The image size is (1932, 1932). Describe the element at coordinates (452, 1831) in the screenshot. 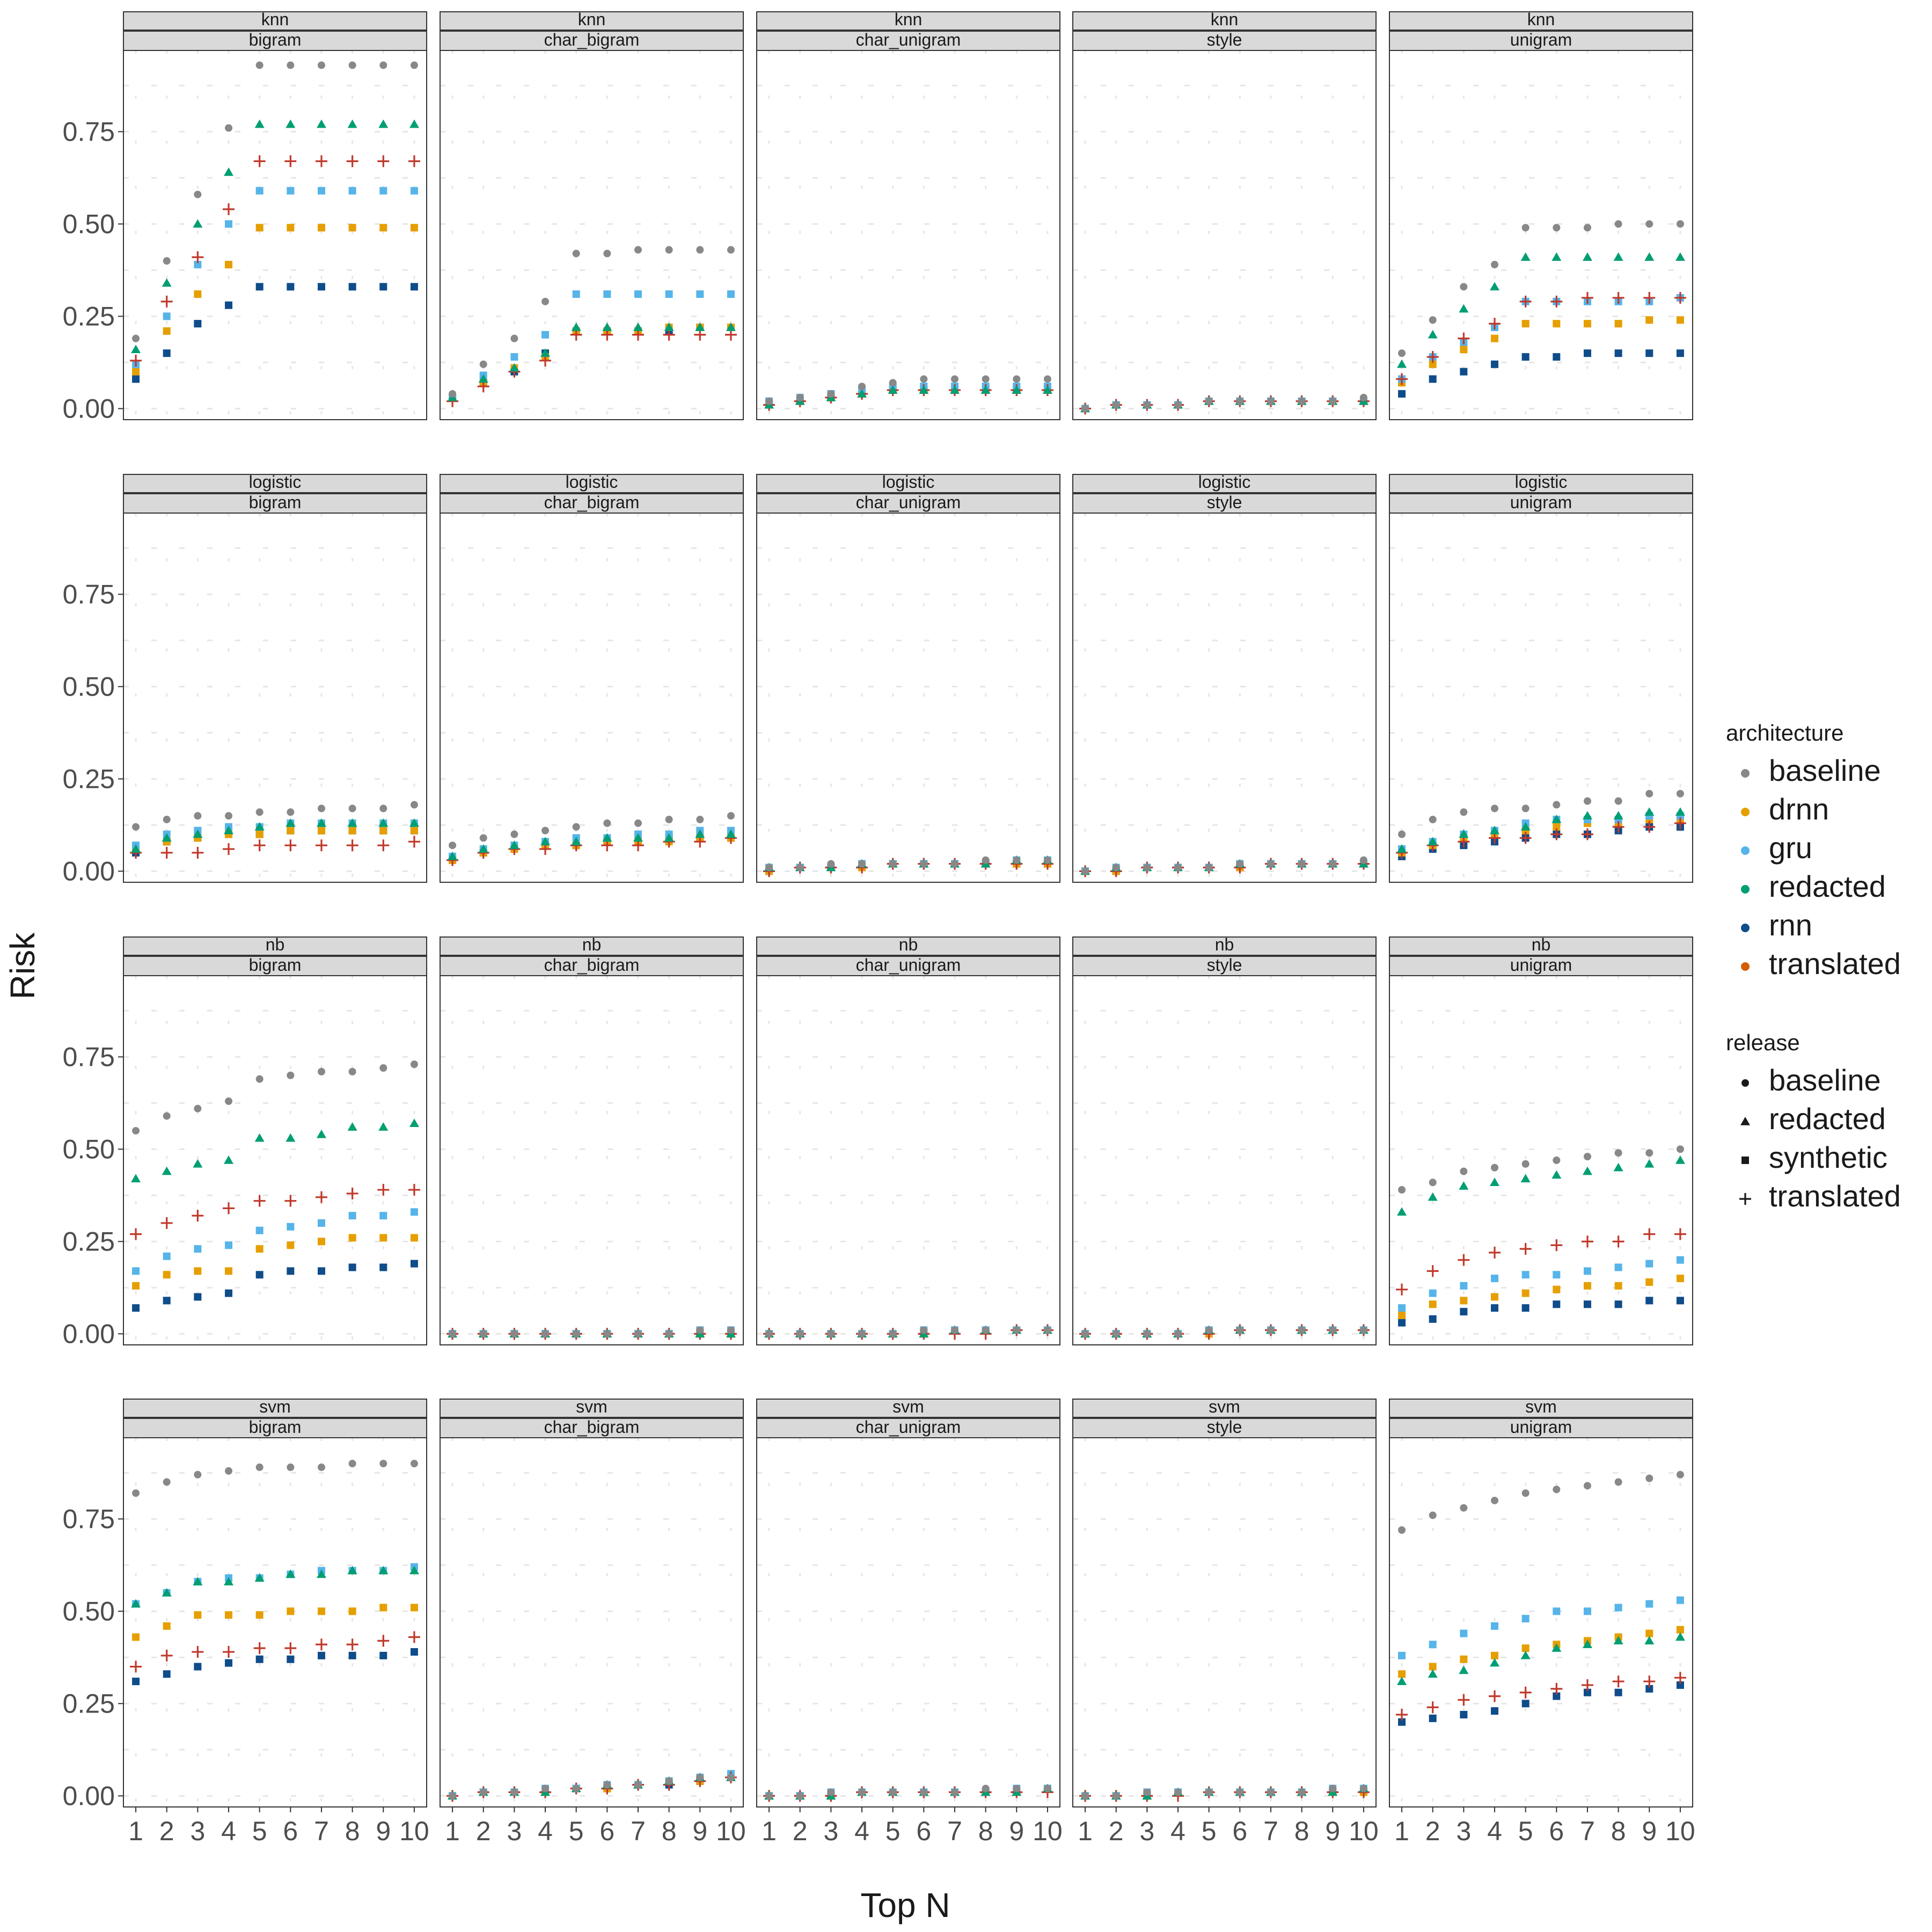

I see `x-tick-label: 1` at that location.